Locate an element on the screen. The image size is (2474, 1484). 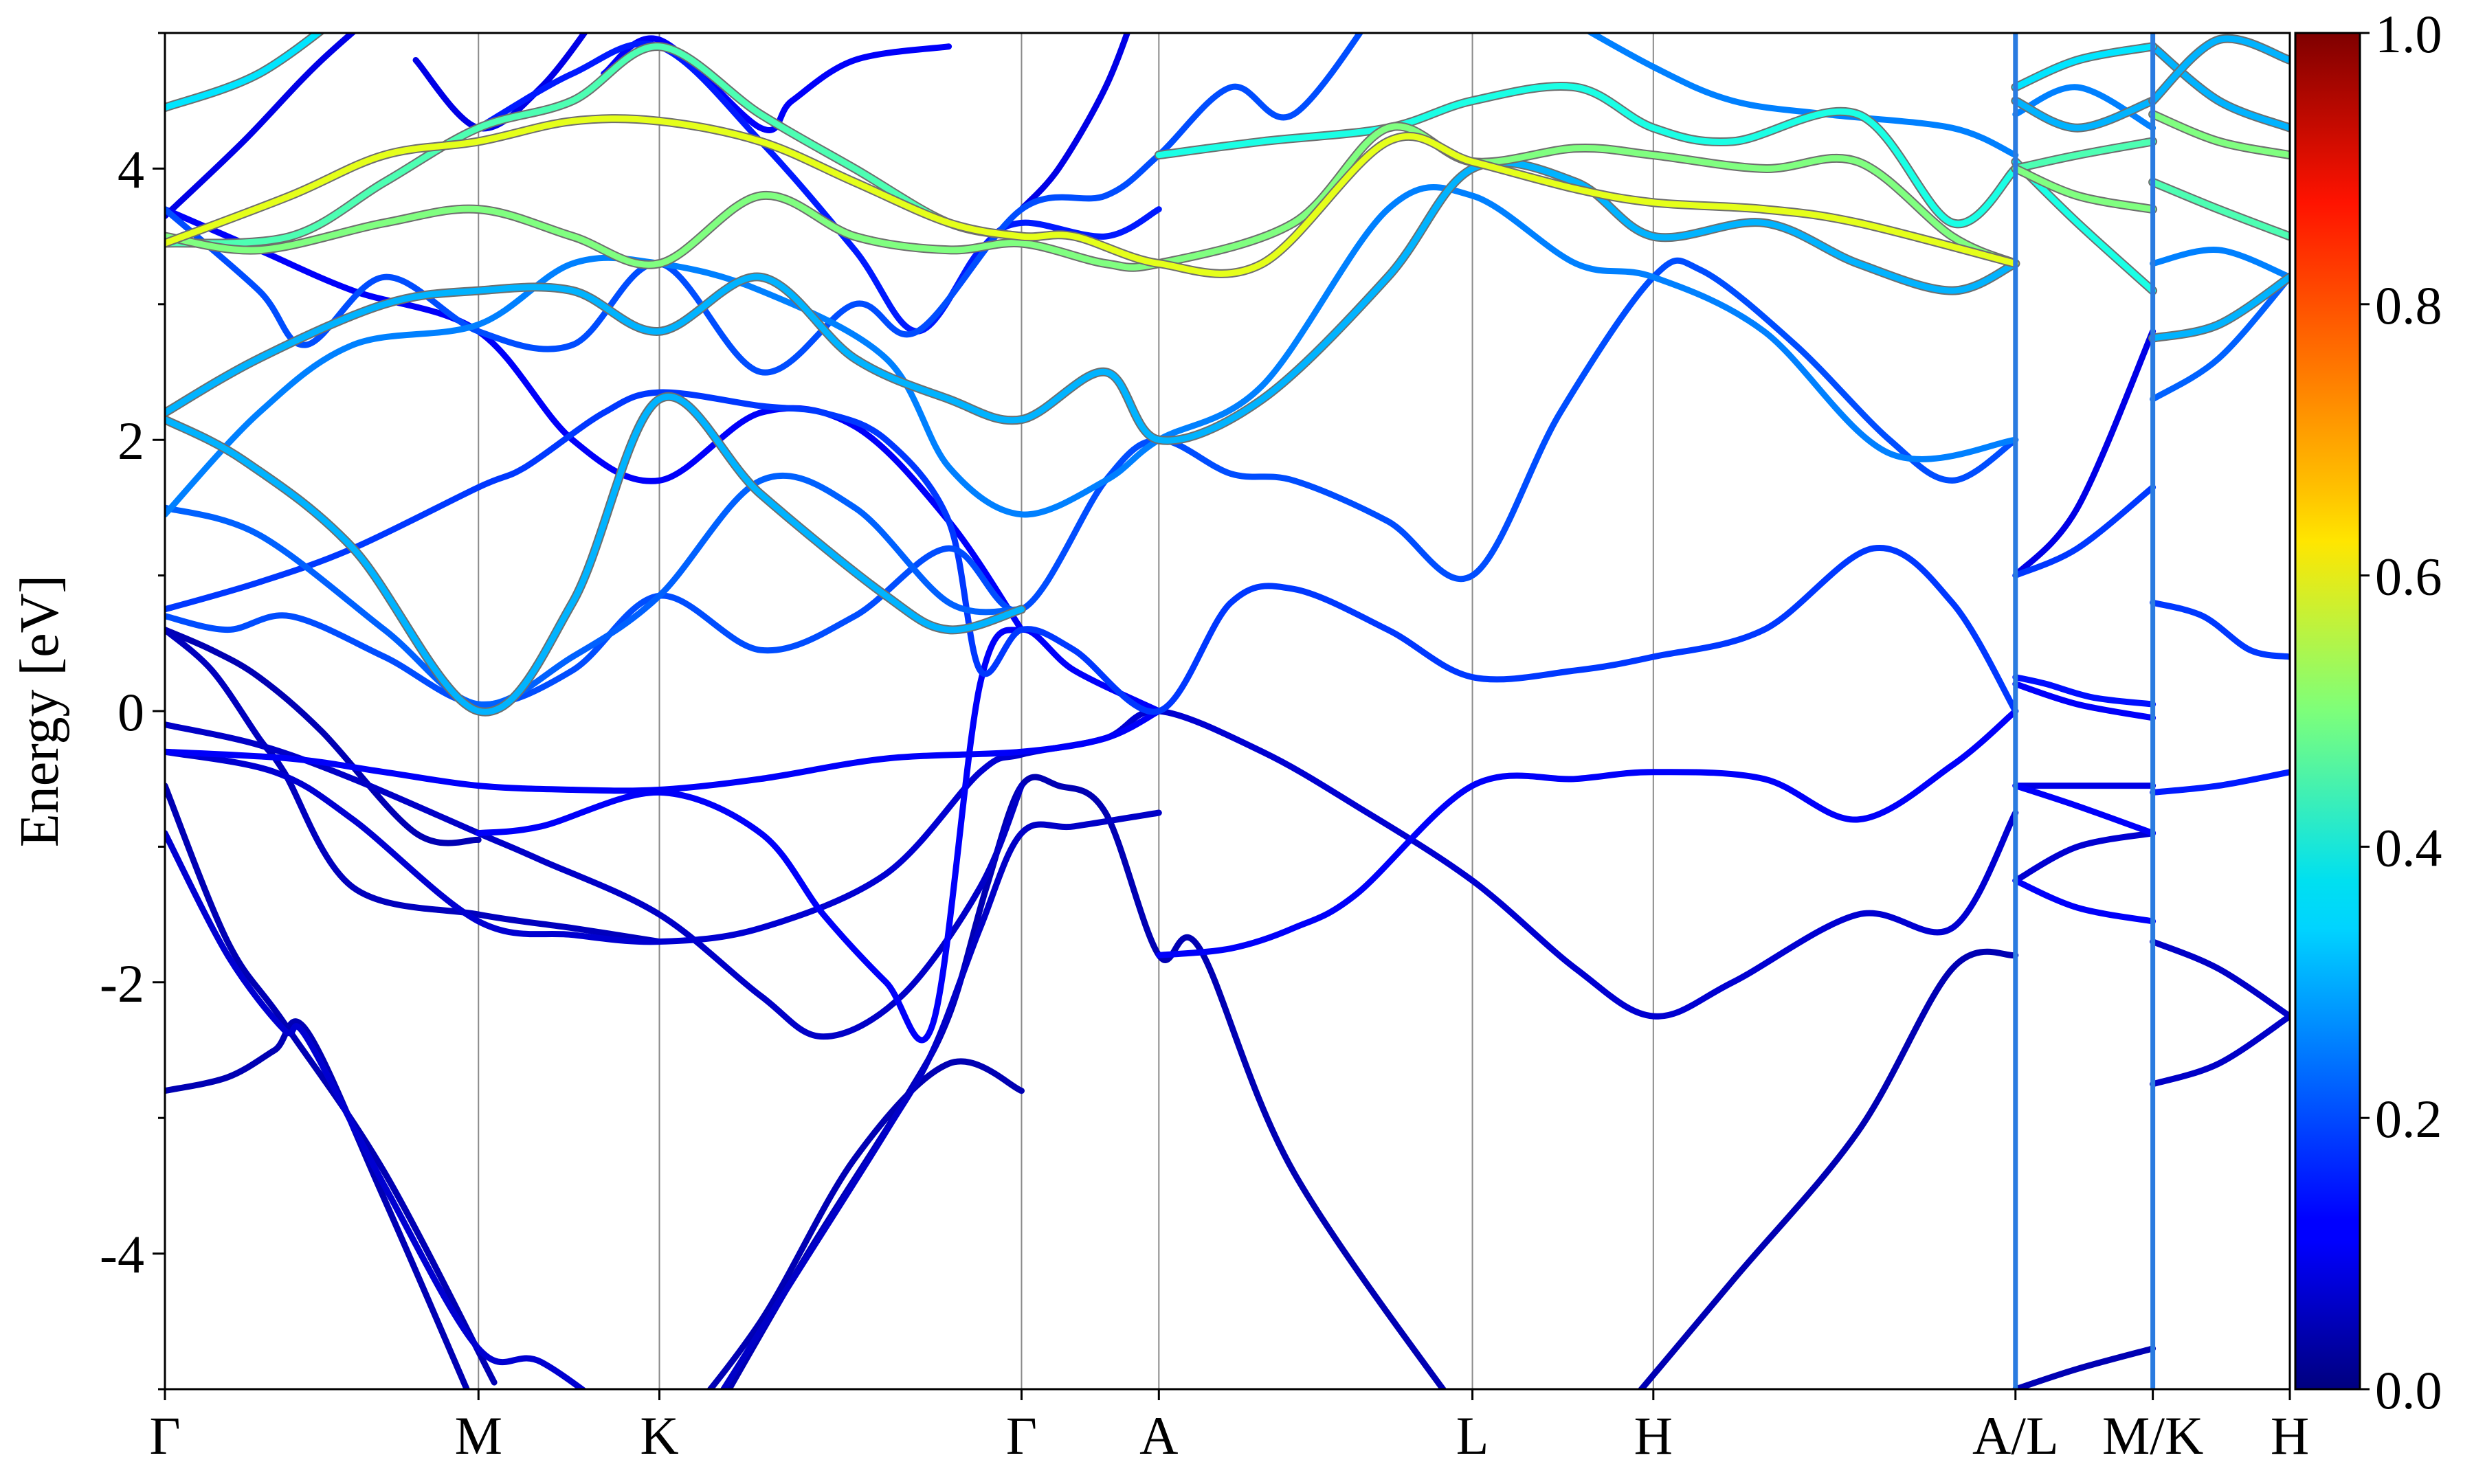
y-tick-label-2: 0 is located at coordinates (131, 712).